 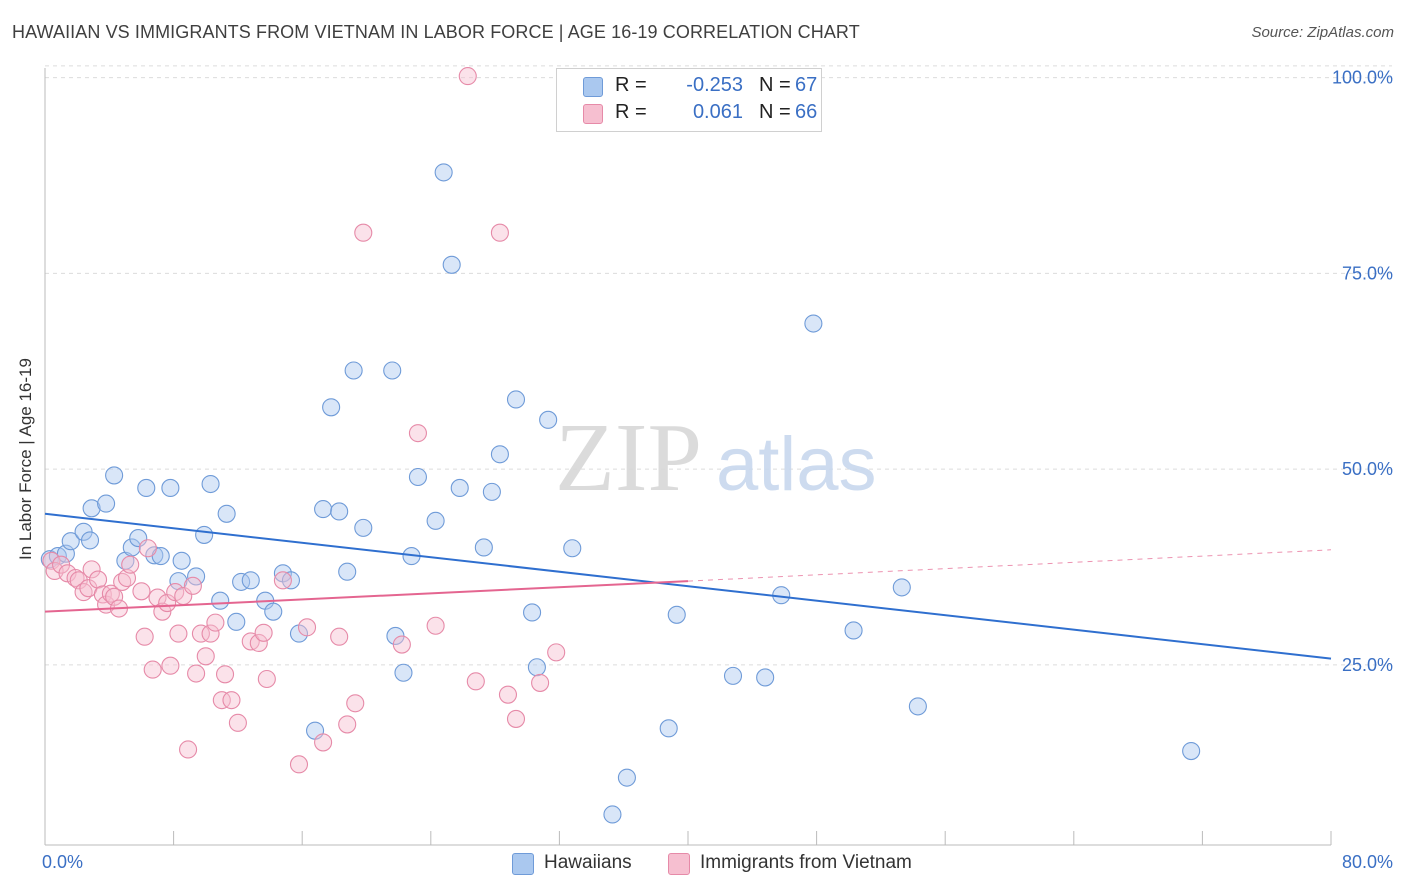 I want to click on series-legend: Hawaiians Immigrants from Vietnam, so click(x=703, y=865).